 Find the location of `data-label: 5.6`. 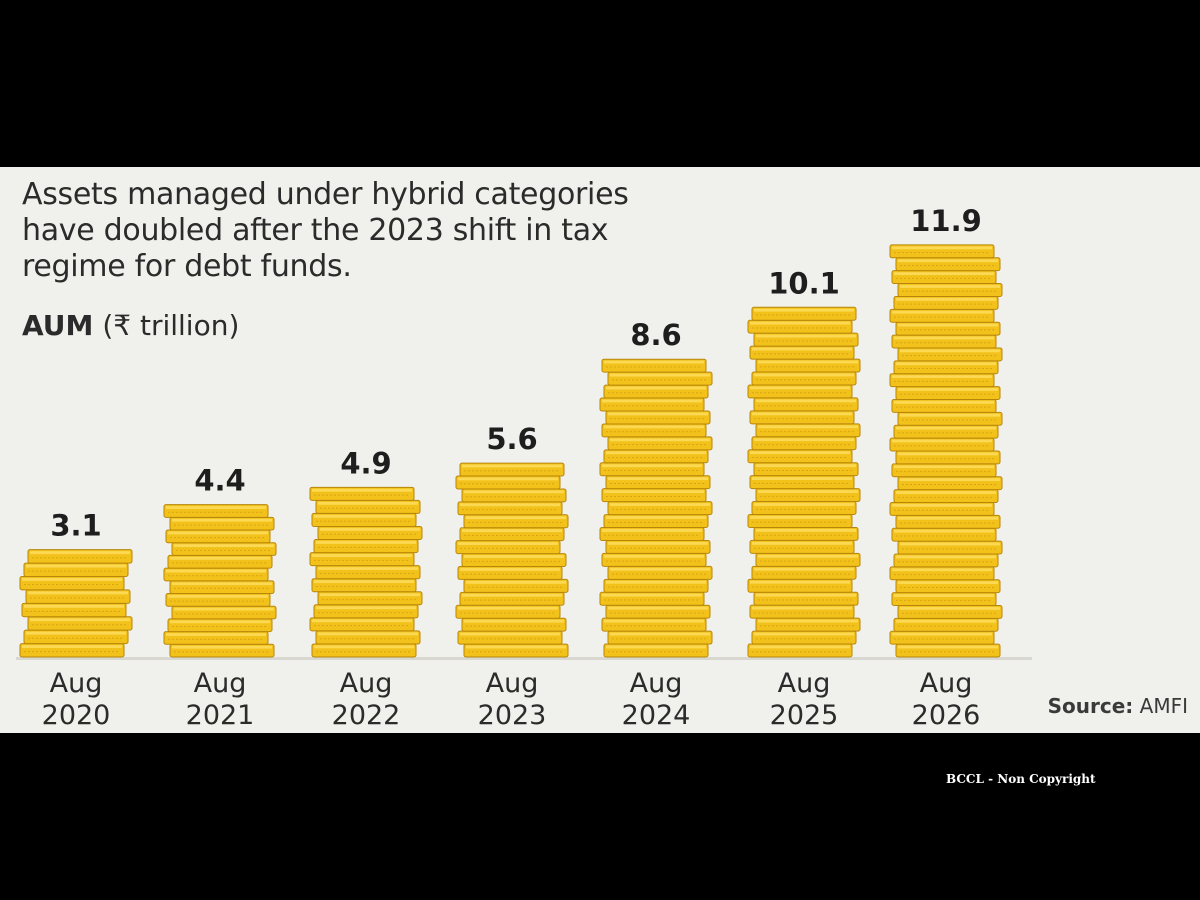

data-label: 5.6 is located at coordinates (511, 439).